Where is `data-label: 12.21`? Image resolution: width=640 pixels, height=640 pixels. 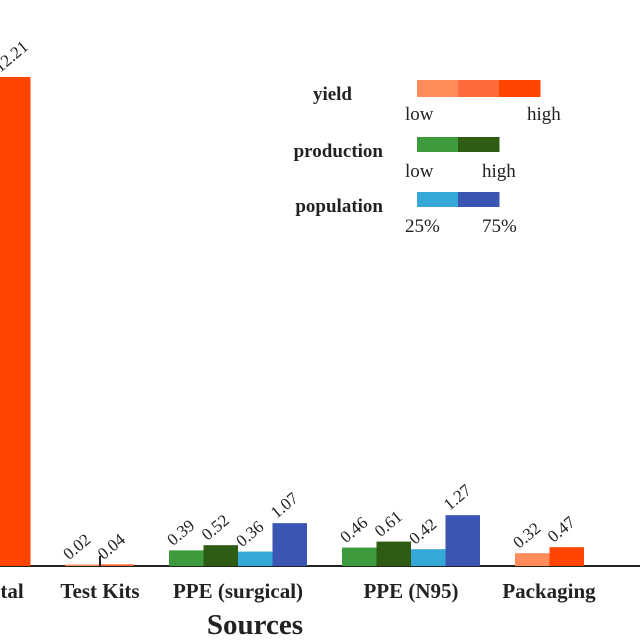 data-label: 12.21 is located at coordinates (16, 56).